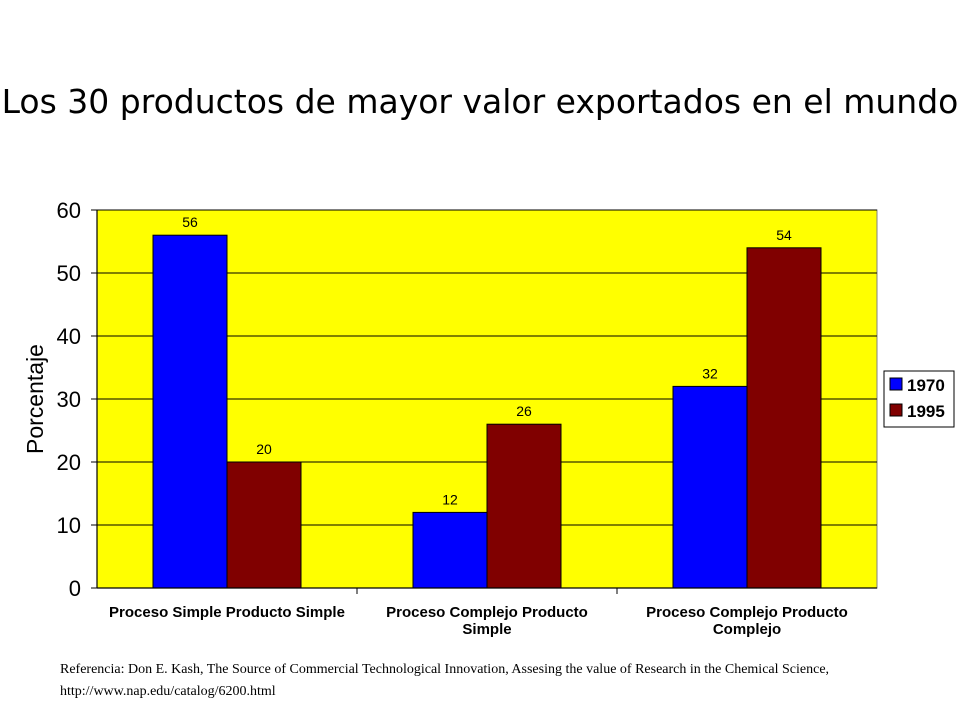  I want to click on legend: 1970 1995, so click(919, 399).